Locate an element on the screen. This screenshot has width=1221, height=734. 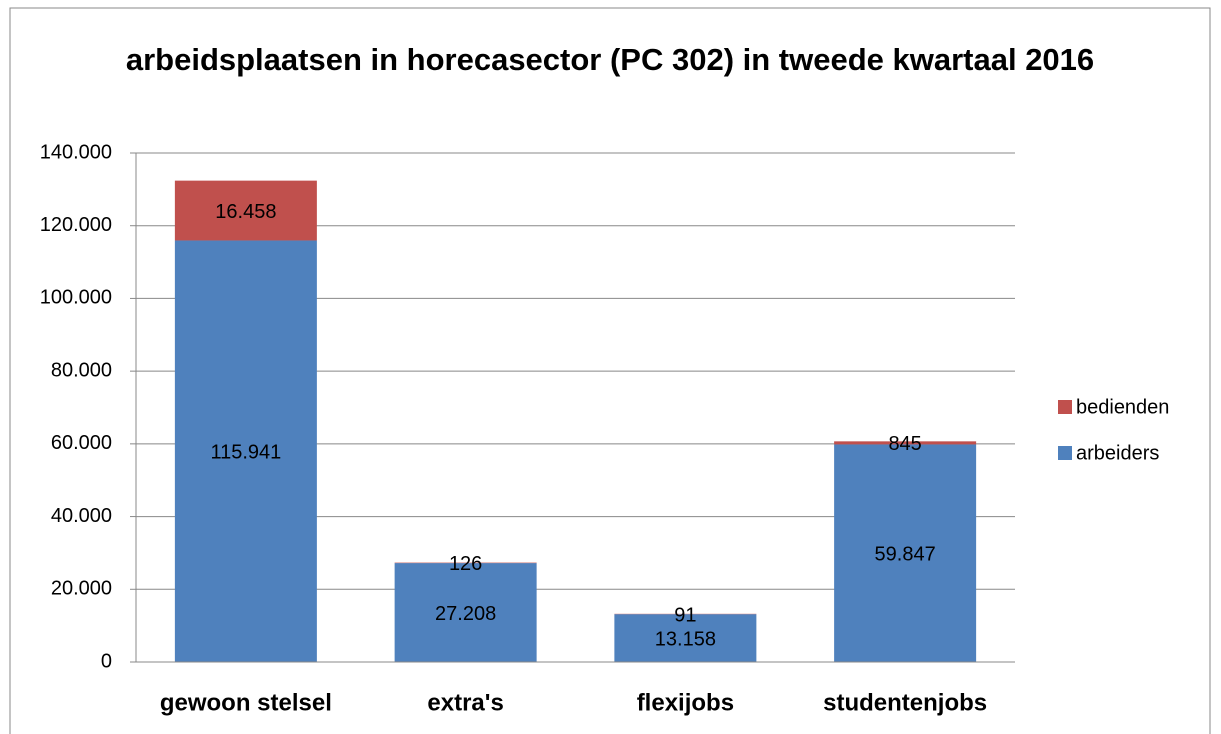
legend-label: bedienden is located at coordinates (1122, 407).